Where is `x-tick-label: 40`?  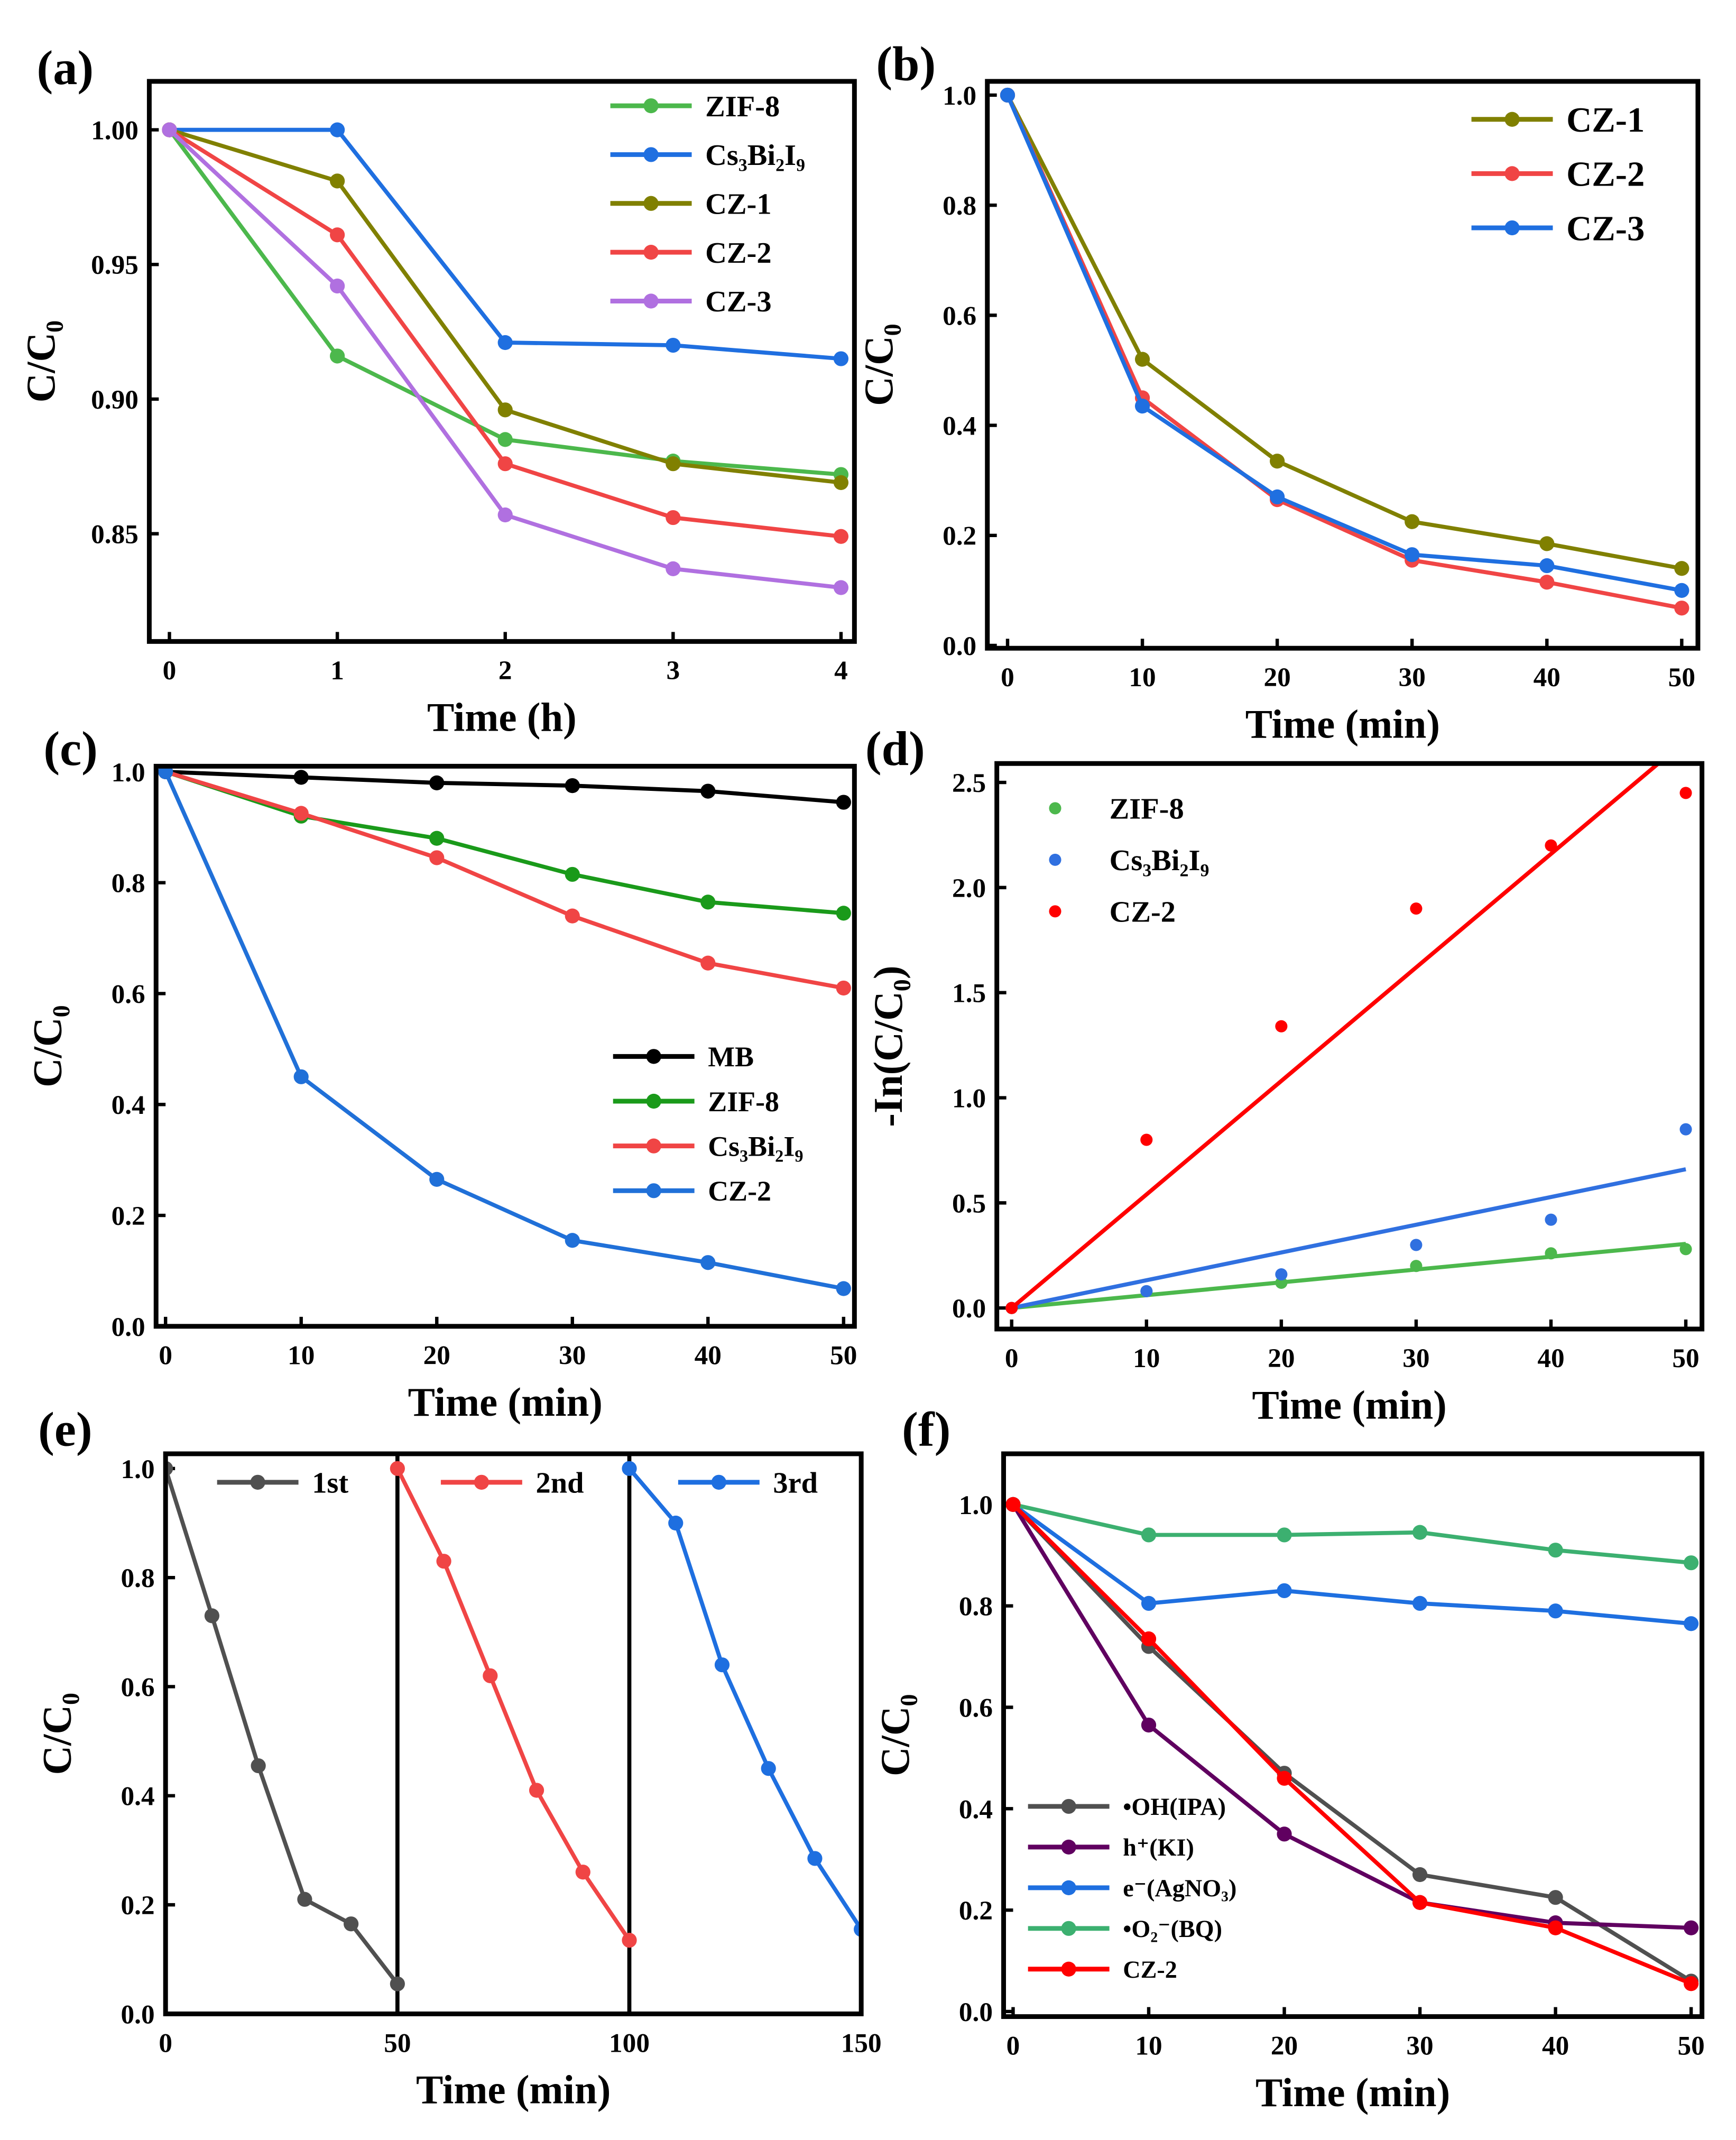
x-tick-label: 40 is located at coordinates (1556, 2046).